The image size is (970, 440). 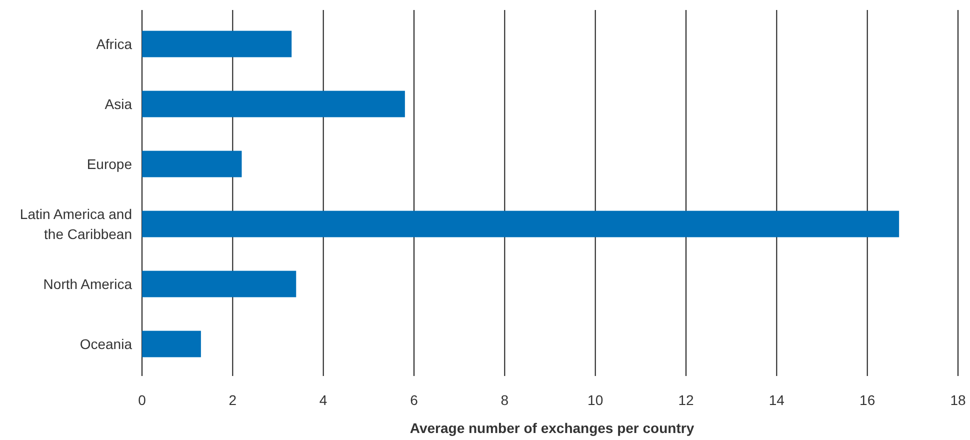 I want to click on x-tick-label: 2, so click(x=232, y=400).